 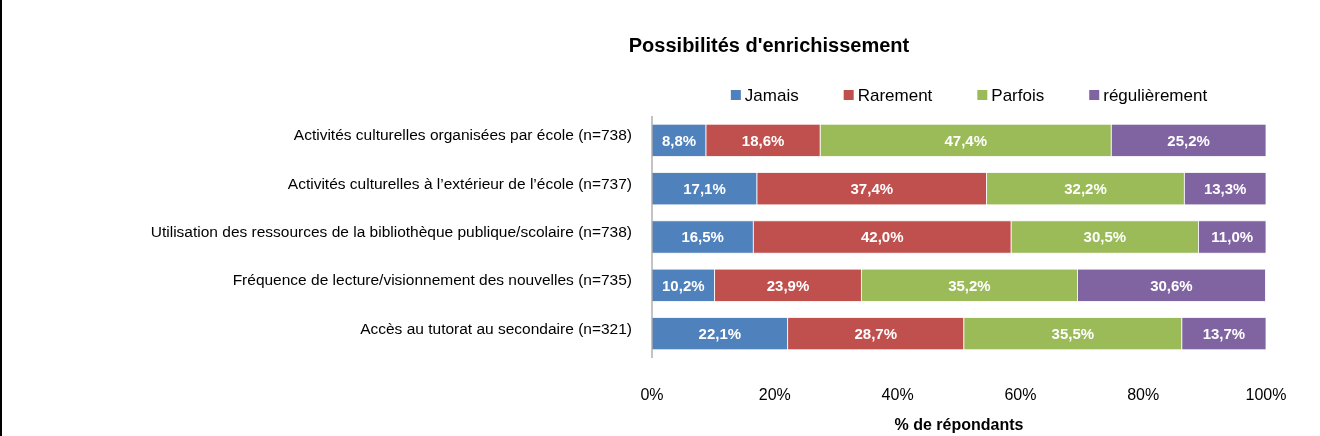 I want to click on data-label: 37,4%, so click(x=872, y=188).